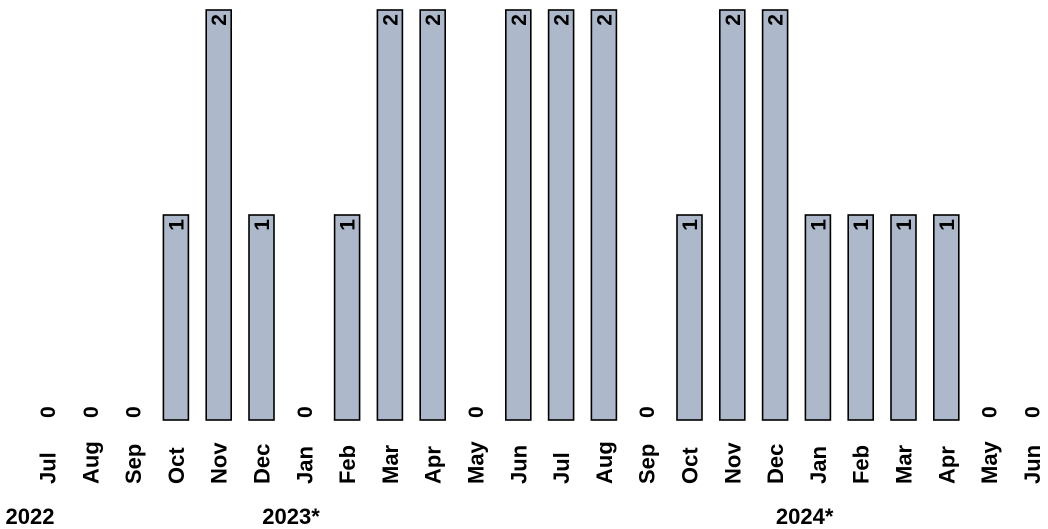 This screenshot has height=529, width=1048. What do you see at coordinates (305, 412) in the screenshot?
I see `value-label-6: 0` at bounding box center [305, 412].